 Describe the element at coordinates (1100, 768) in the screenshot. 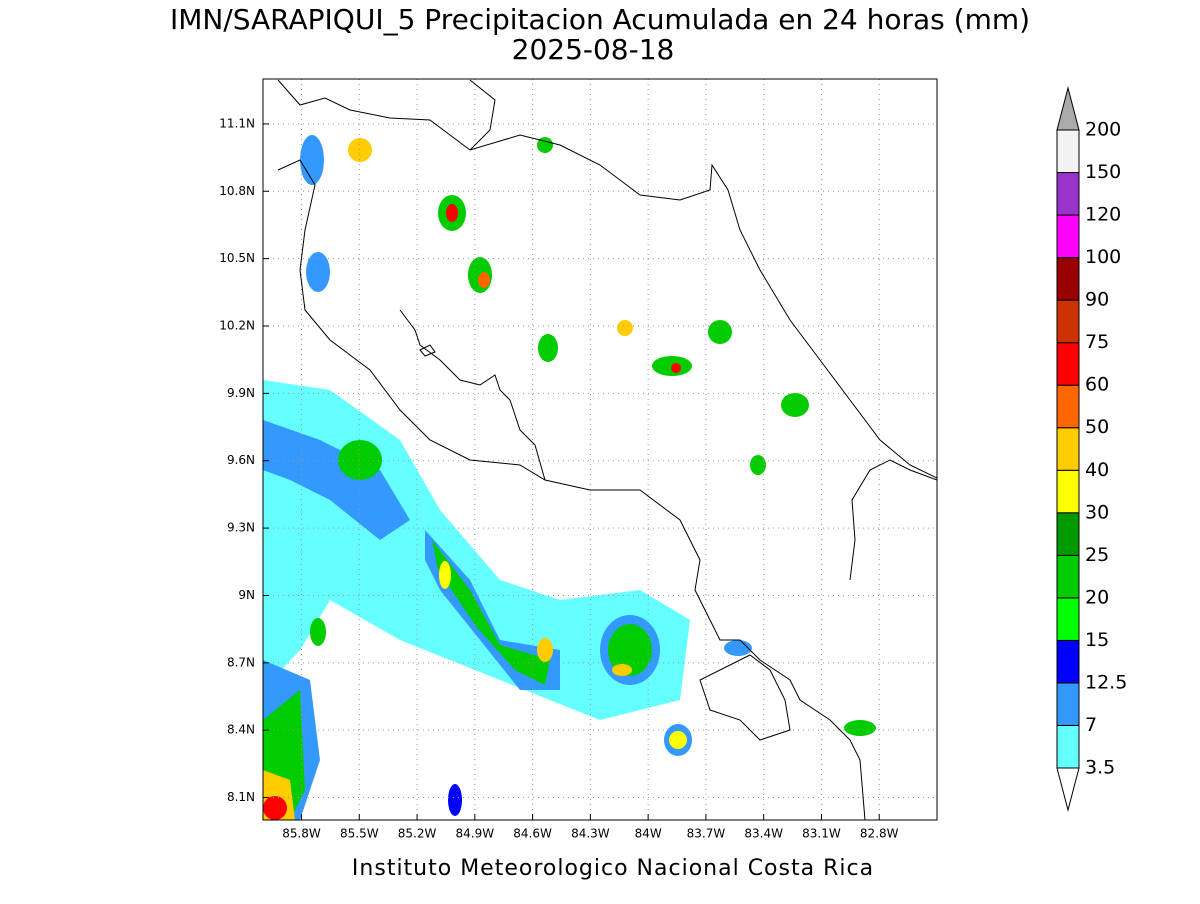

I see `colorbar-label: 3.5` at that location.